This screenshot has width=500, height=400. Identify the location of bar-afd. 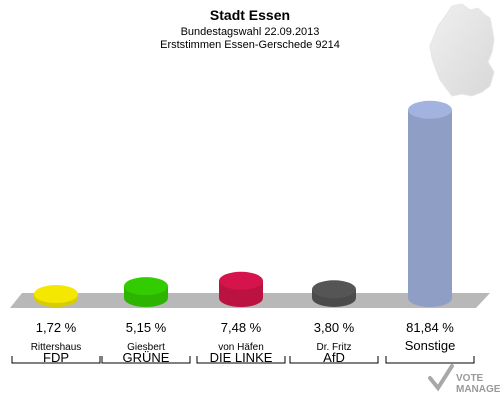
(334, 293).